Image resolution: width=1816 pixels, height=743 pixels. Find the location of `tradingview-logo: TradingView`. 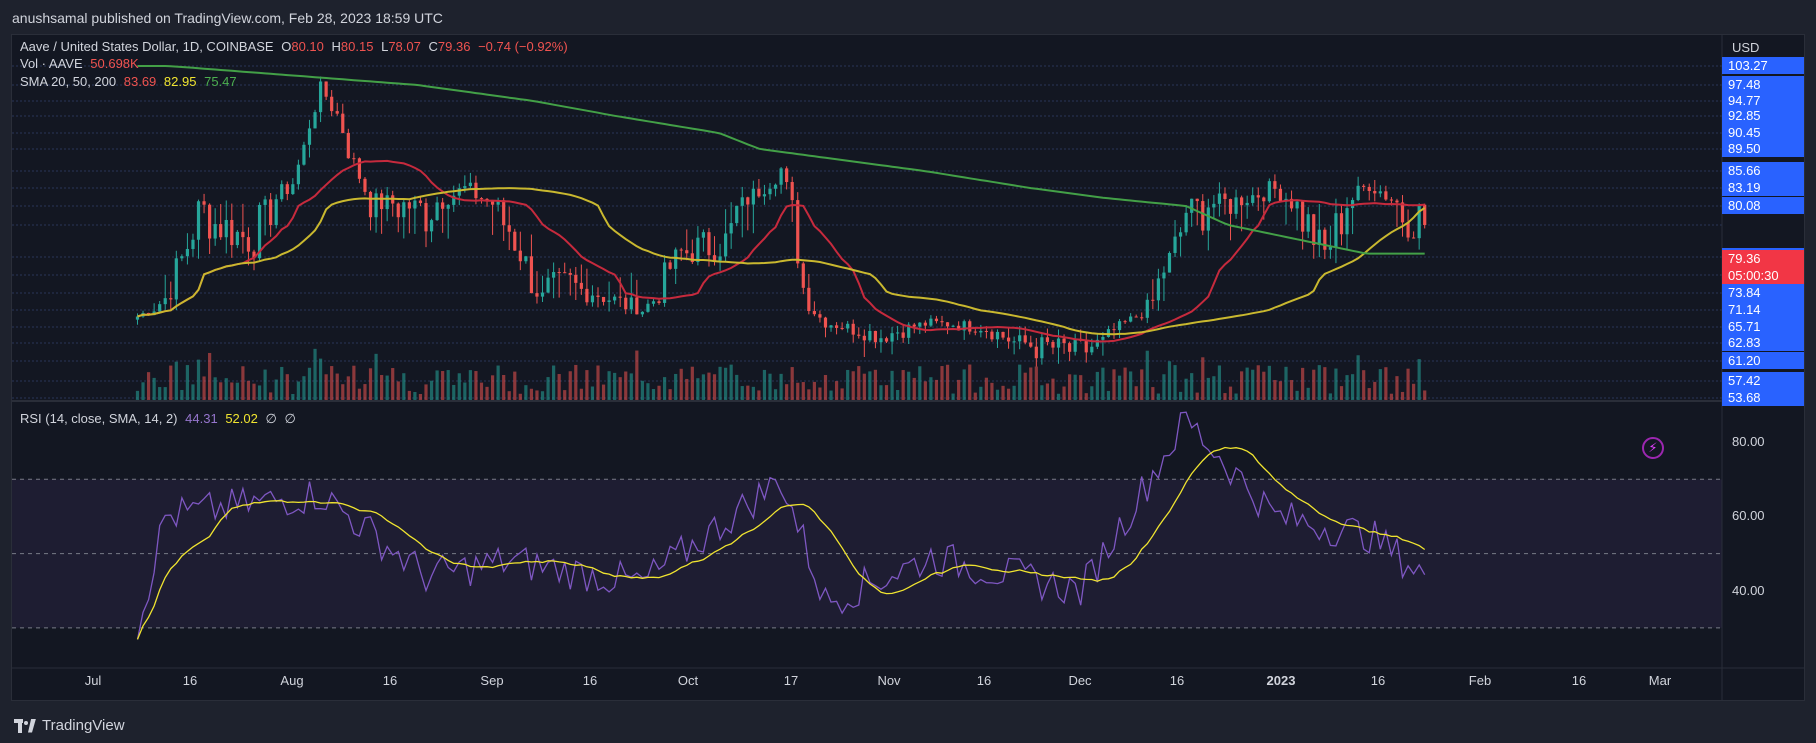

tradingview-logo: TradingView is located at coordinates (69, 725).